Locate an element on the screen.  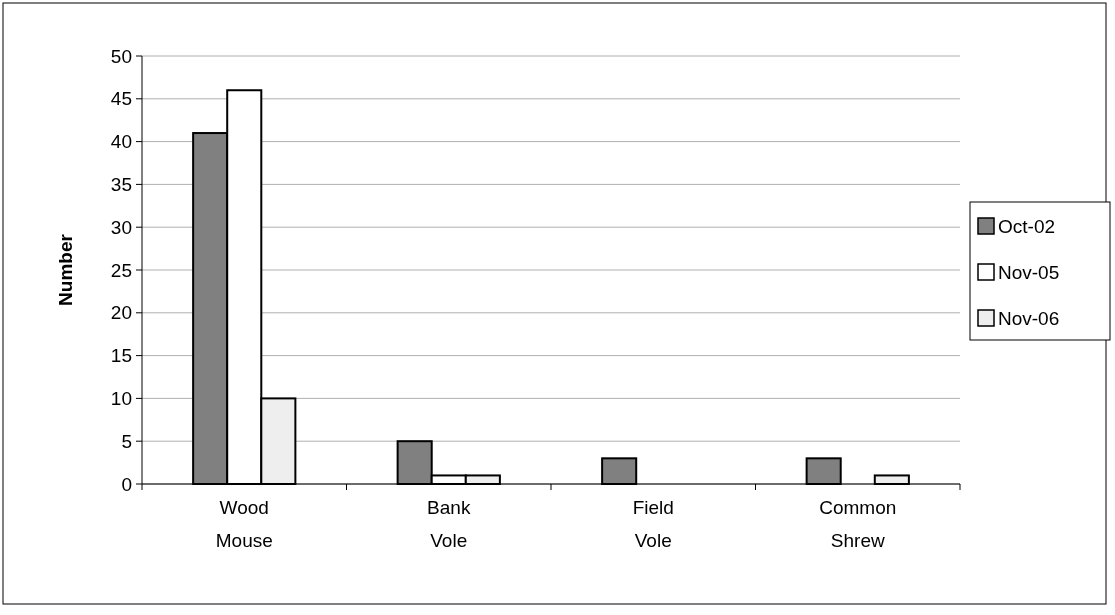
x-tick-label: Wood Mouse is located at coordinates (244, 524).